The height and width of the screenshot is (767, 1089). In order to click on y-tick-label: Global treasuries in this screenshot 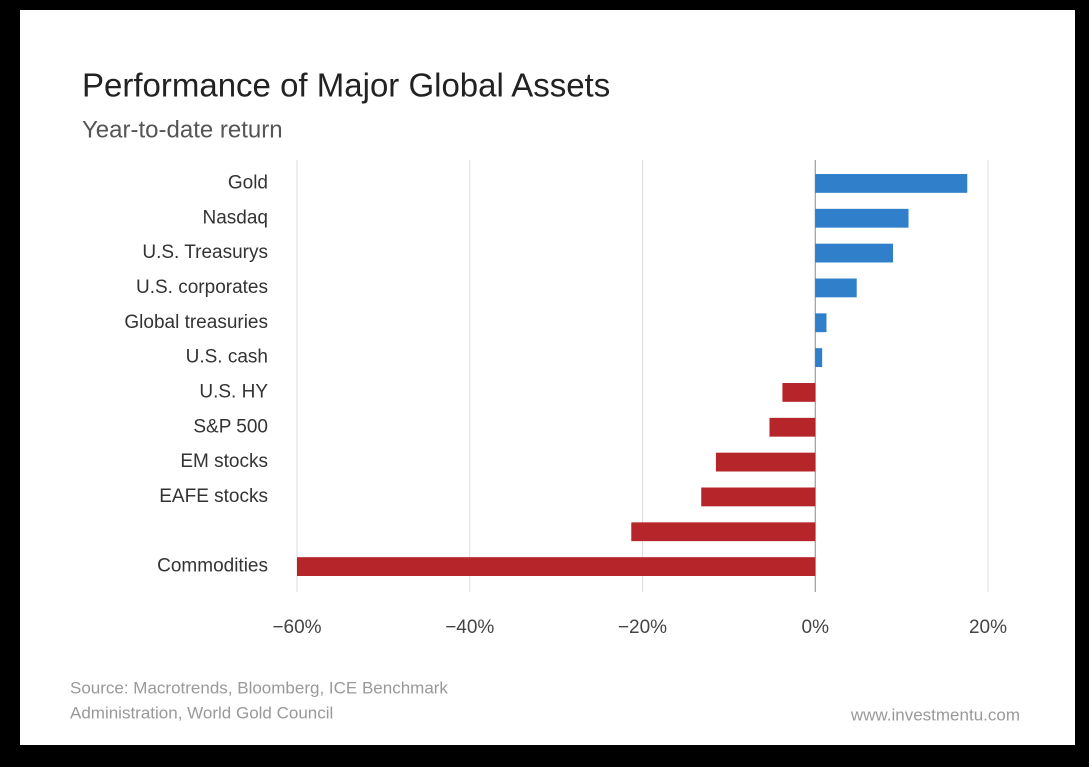, I will do `click(196, 322)`.